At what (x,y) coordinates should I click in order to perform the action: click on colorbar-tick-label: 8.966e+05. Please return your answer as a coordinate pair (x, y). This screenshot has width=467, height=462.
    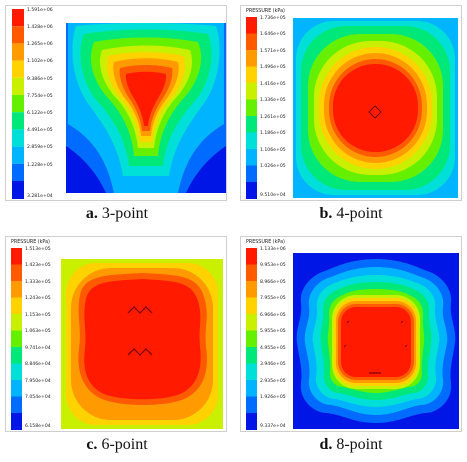
    Looking at the image, I should click on (273, 282).